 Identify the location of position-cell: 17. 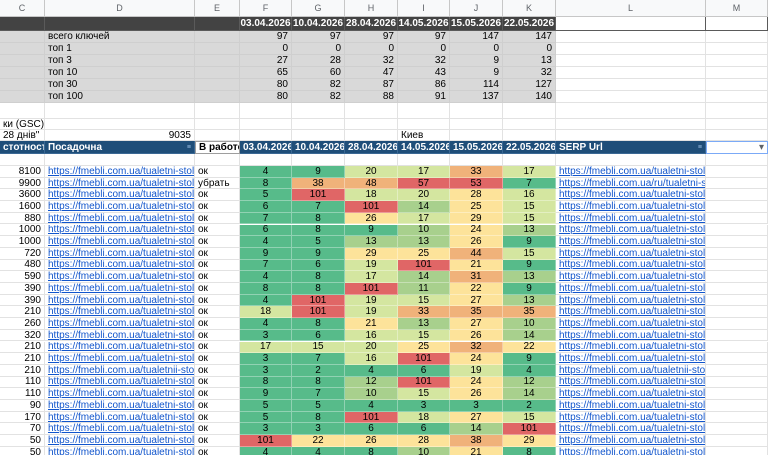
(266, 347).